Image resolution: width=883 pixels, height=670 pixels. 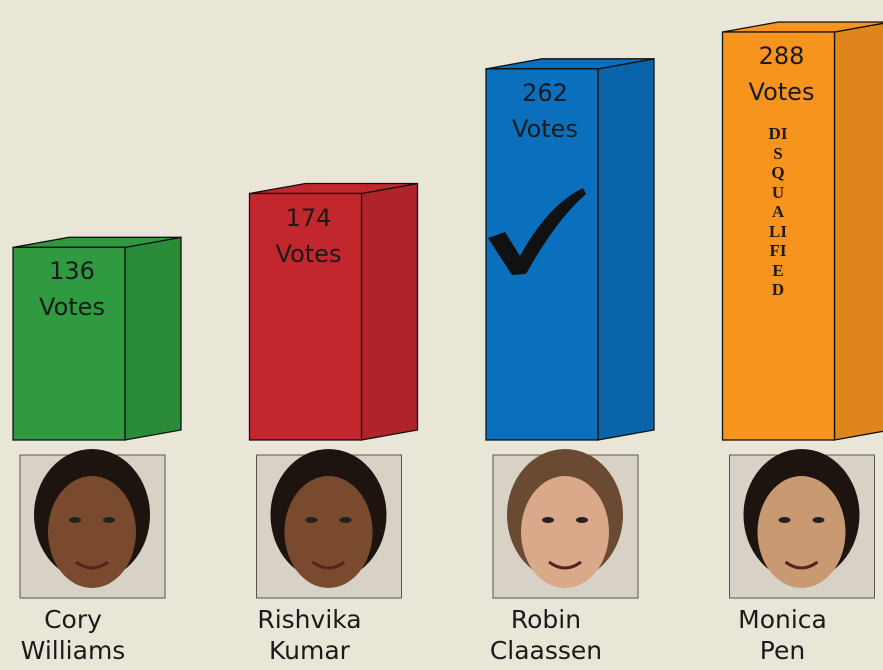 What do you see at coordinates (72, 289) in the screenshot?
I see `value-label: 136 Votes` at bounding box center [72, 289].